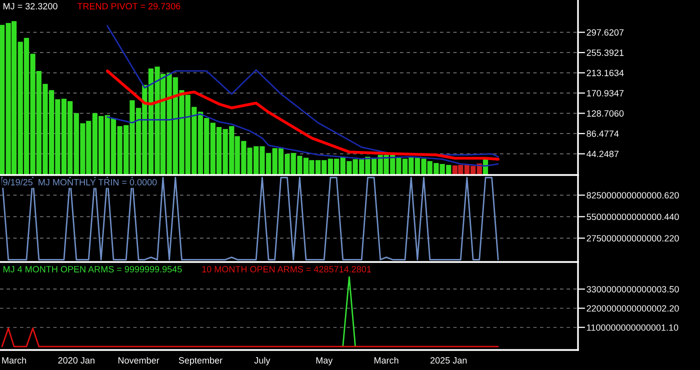  What do you see at coordinates (448, 360) in the screenshot?
I see `x-tick-label: 2025 Jan` at bounding box center [448, 360].